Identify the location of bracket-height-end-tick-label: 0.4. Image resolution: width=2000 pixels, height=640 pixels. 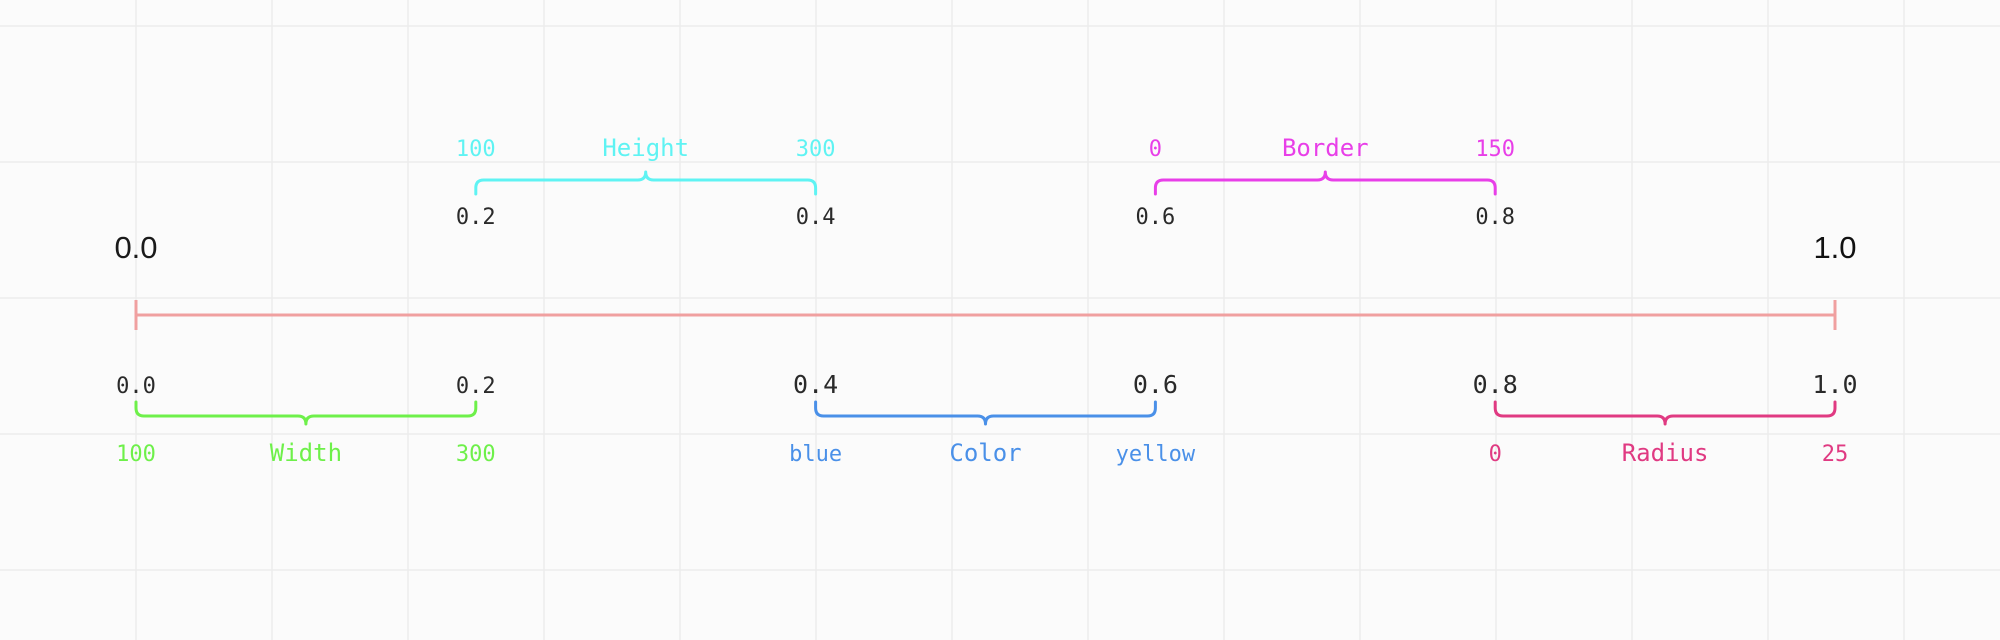
(816, 217).